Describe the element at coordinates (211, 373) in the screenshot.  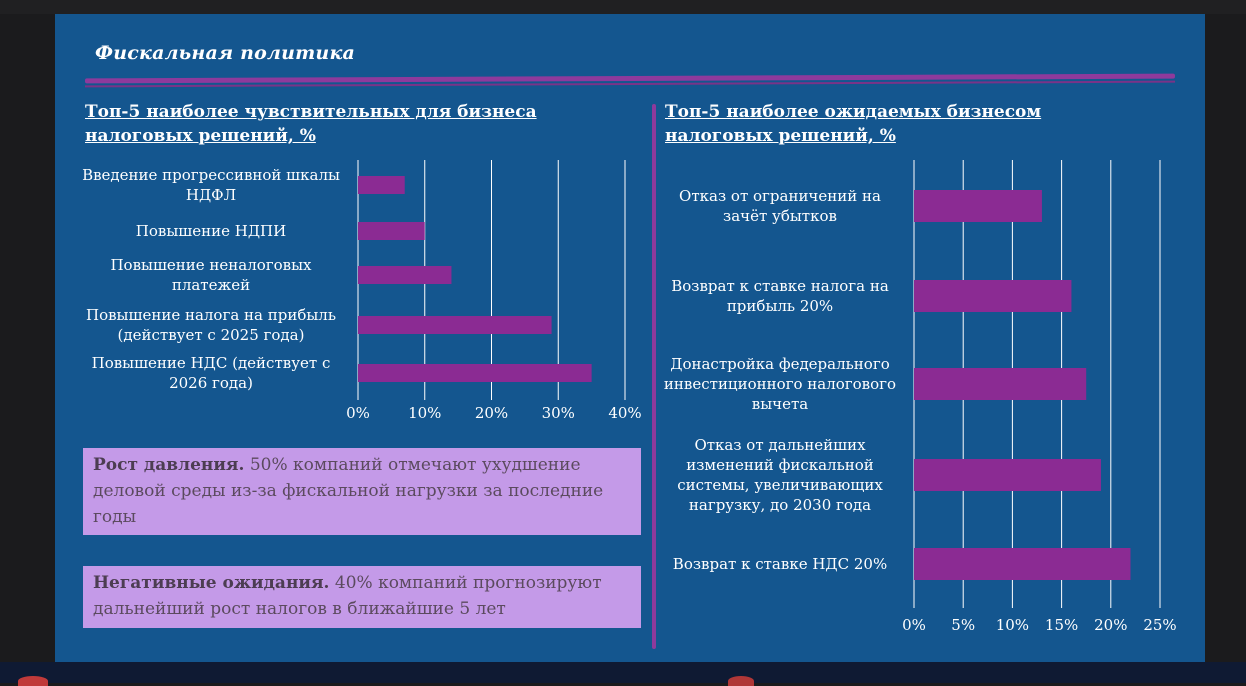
I see `category-label: Повышение НДС (действует с 2026 года)` at that location.